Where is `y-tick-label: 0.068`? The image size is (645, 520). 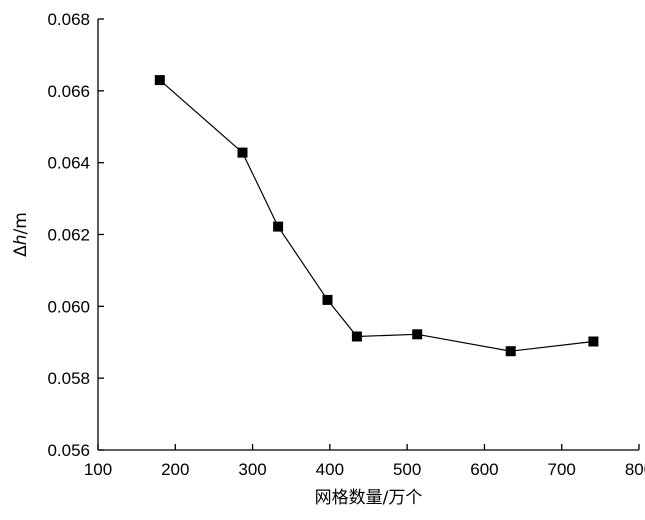 y-tick-label: 0.068 is located at coordinates (68, 19).